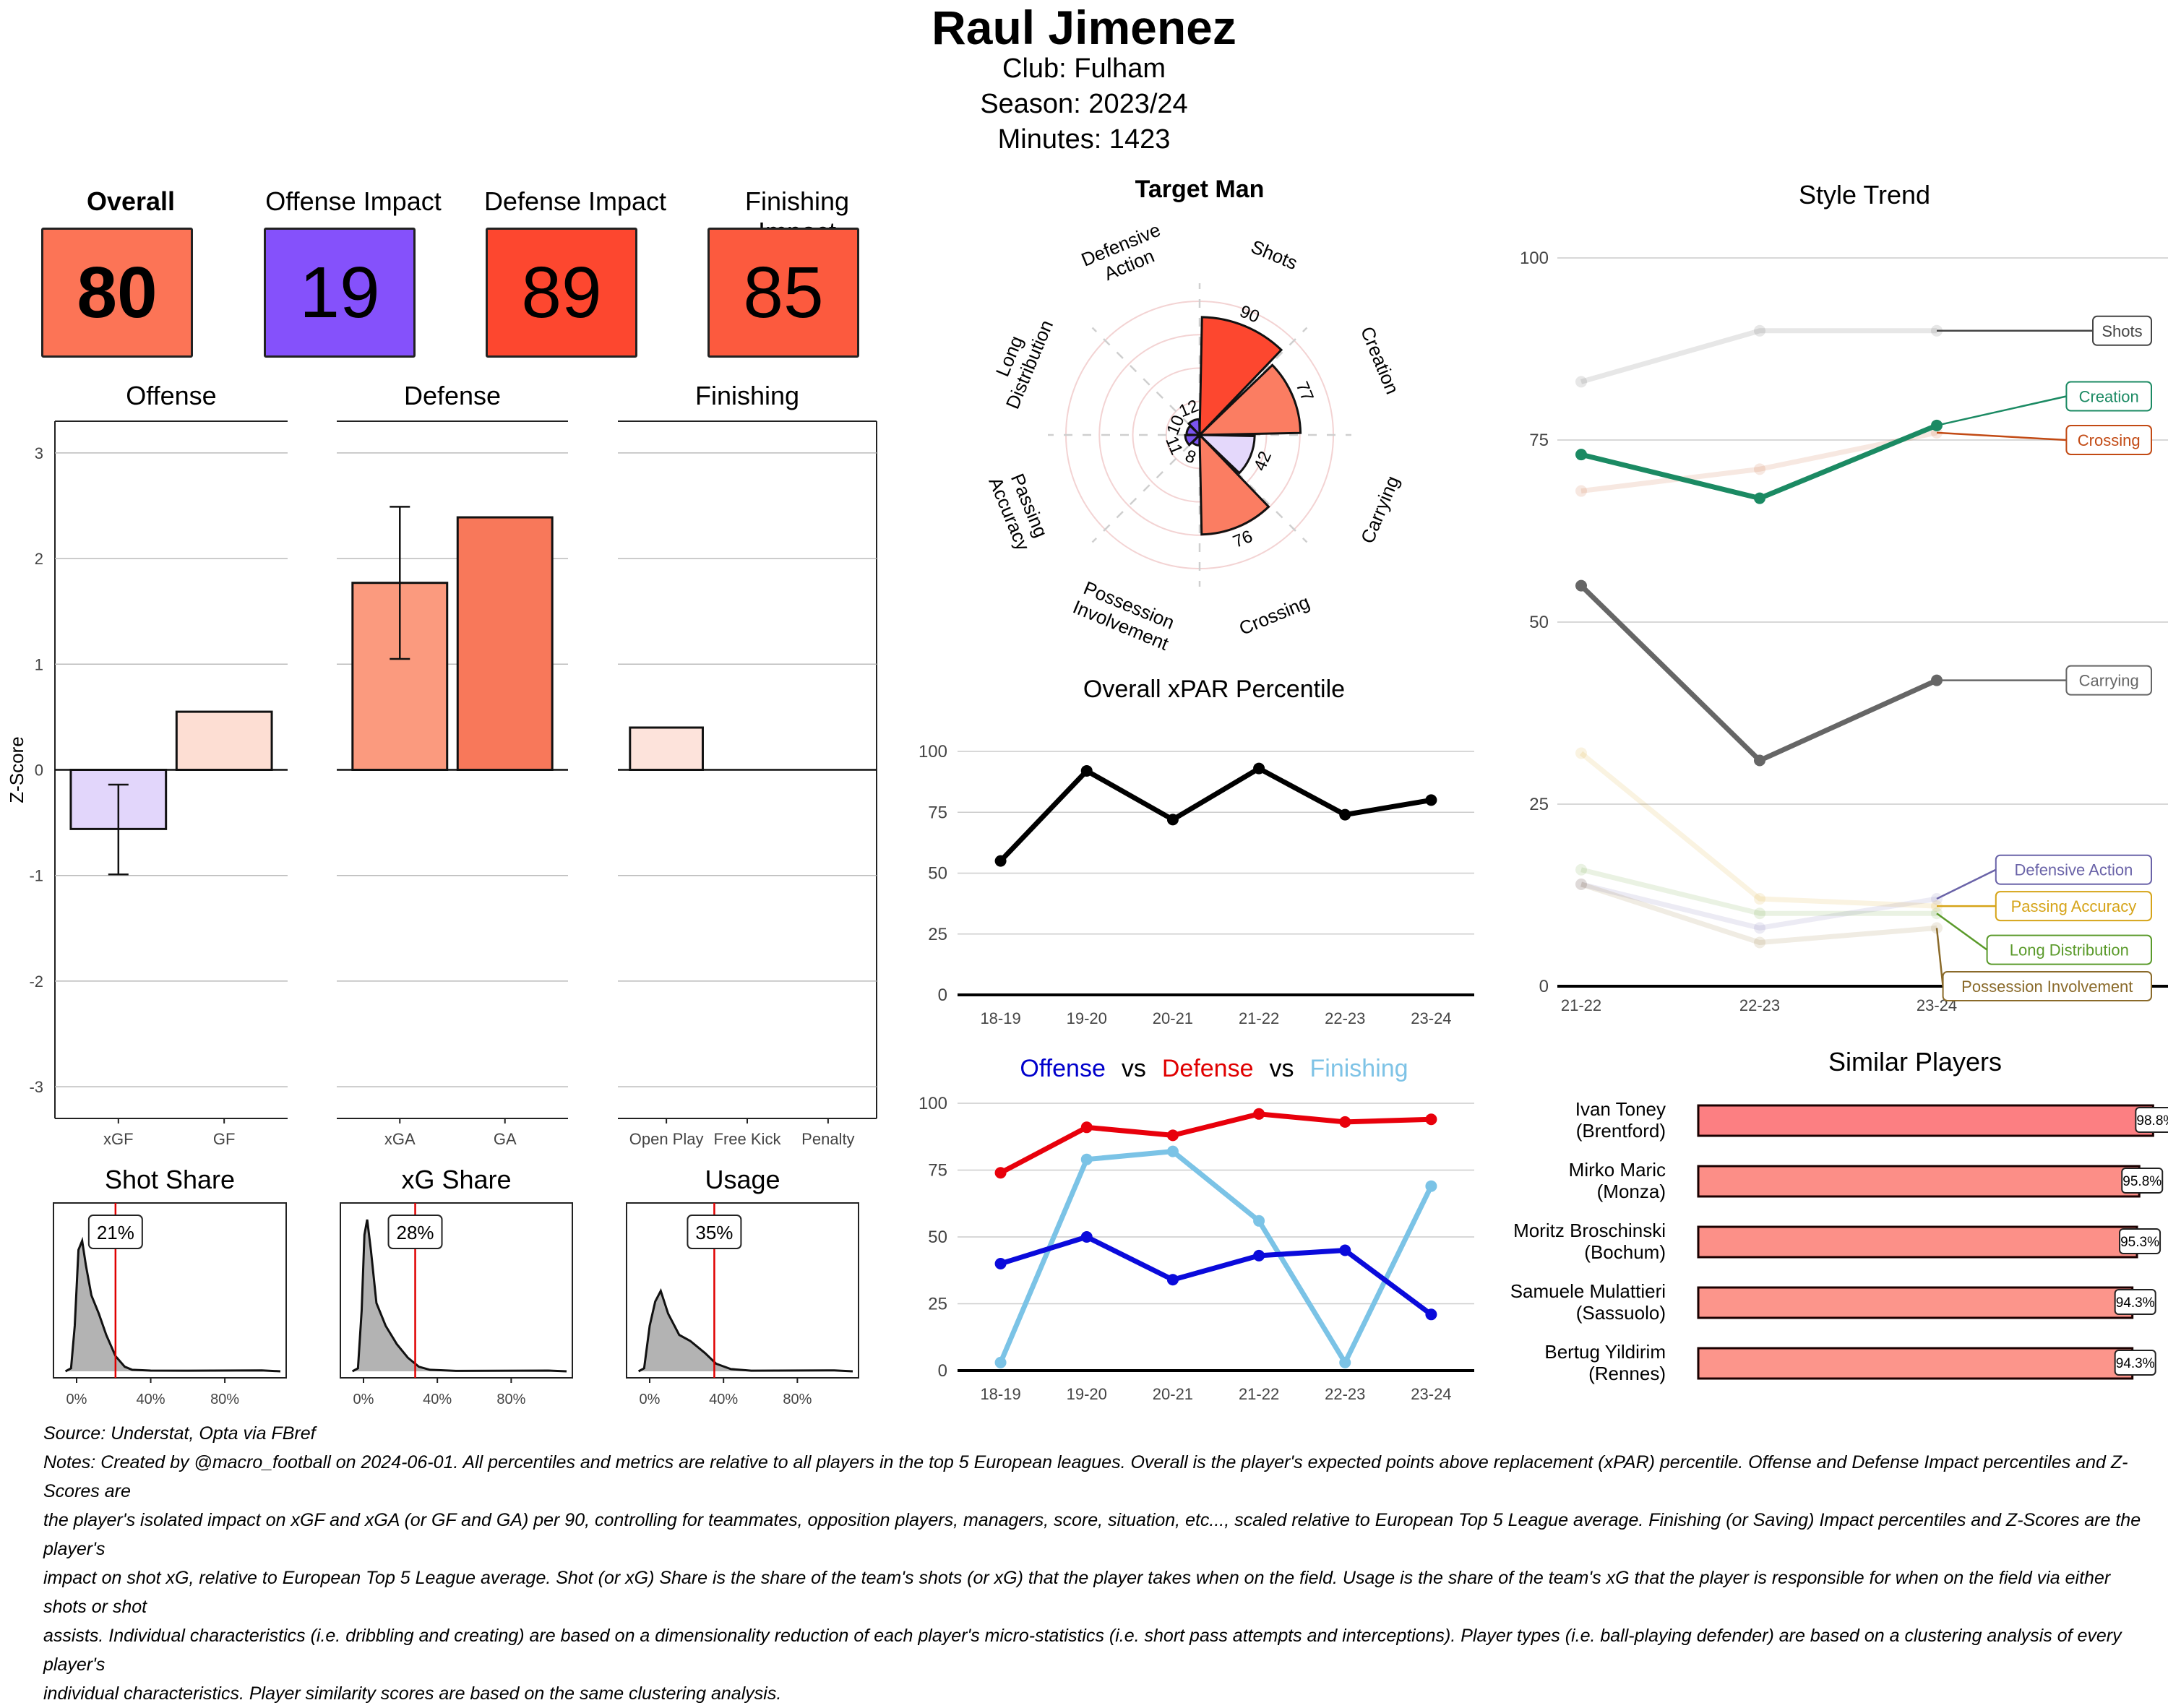 This screenshot has width=2168, height=1708. I want to click on radar-category-text: Crossing, so click(1274, 615).